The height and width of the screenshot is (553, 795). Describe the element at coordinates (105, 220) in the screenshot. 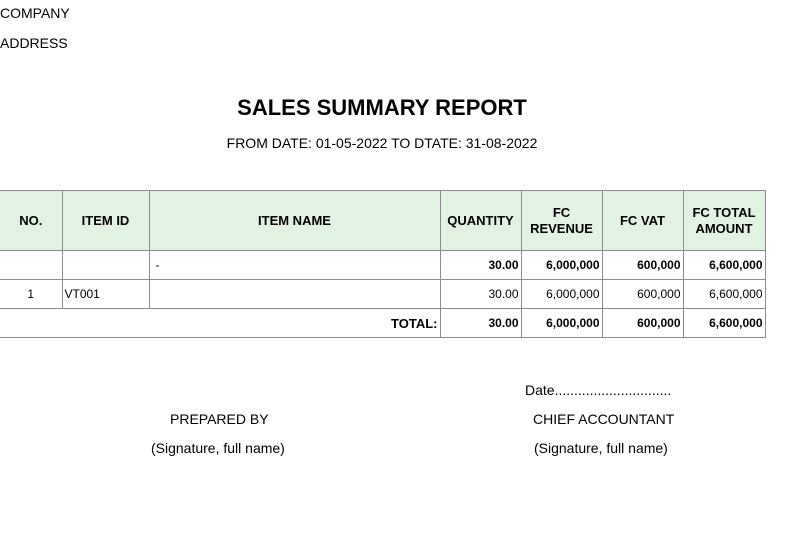

I see `column-header-item-id: ITEM ID` at that location.